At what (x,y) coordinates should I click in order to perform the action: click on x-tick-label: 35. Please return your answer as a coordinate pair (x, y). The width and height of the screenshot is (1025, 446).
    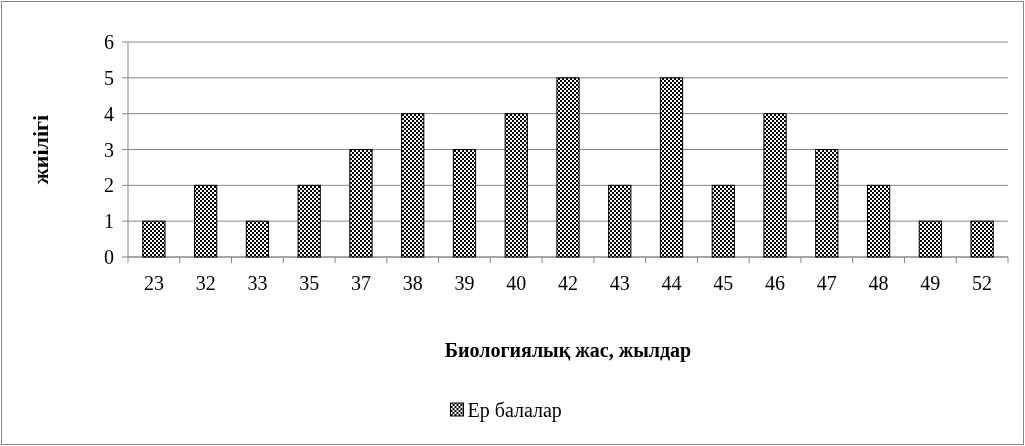
    Looking at the image, I should click on (309, 283).